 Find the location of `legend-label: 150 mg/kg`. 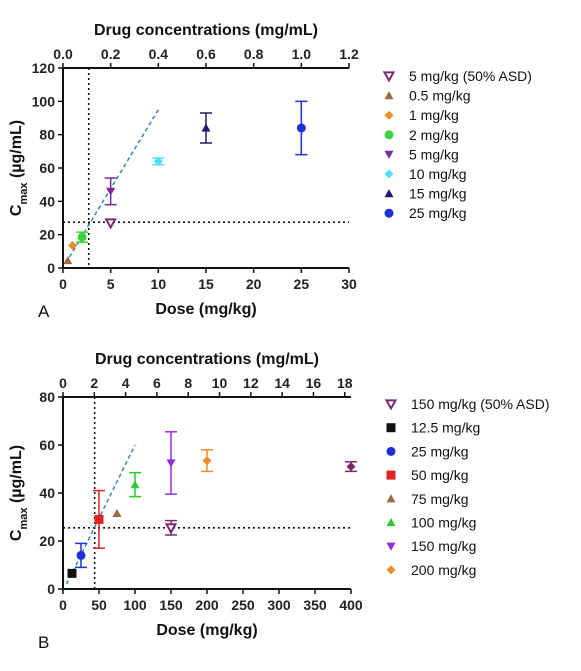

legend-label: 150 mg/kg is located at coordinates (443, 546).